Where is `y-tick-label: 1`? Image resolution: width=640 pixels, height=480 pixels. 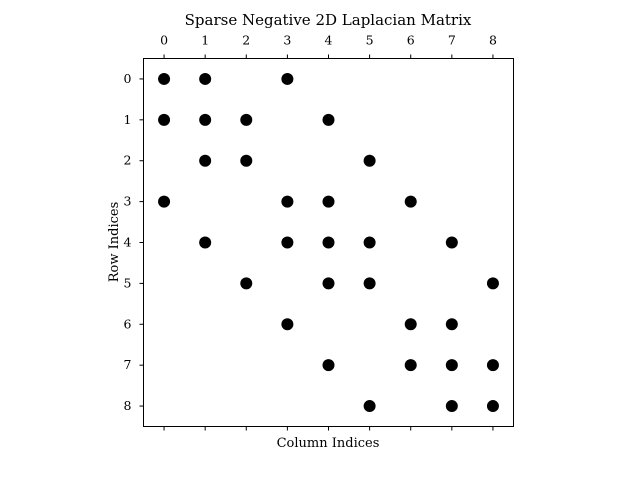
y-tick-label: 1 is located at coordinates (128, 119).